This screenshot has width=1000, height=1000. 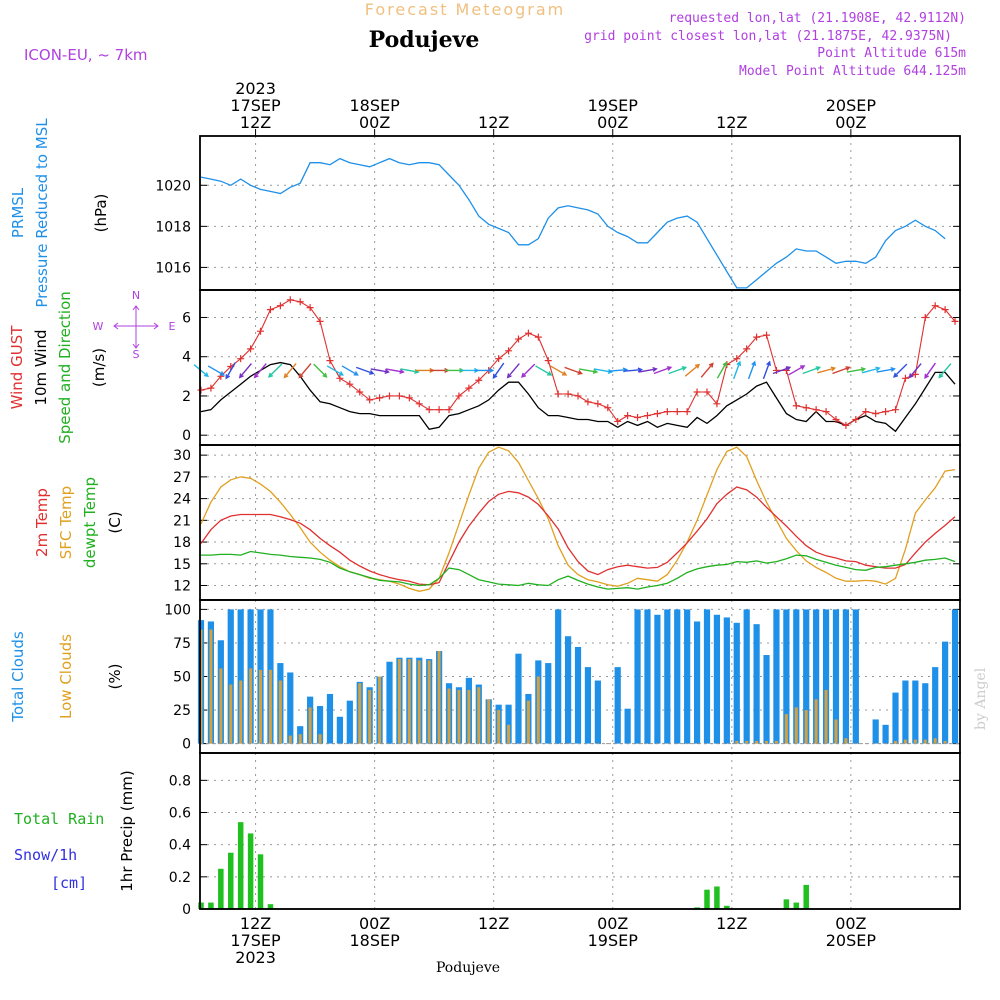 What do you see at coordinates (99, 367) in the screenshot?
I see `panel-label: (m/s)` at bounding box center [99, 367].